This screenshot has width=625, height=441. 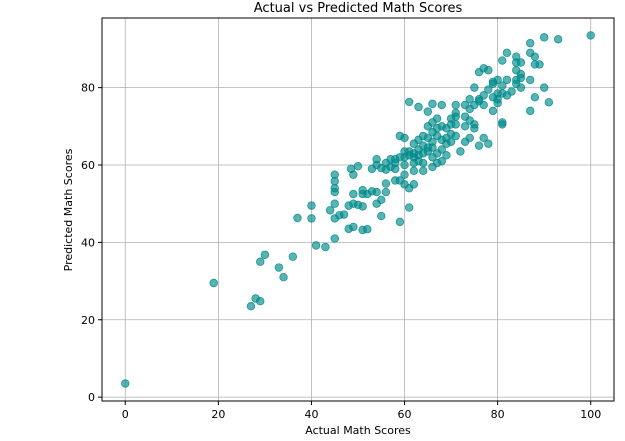 What do you see at coordinates (358, 430) in the screenshot?
I see `x-axis-label: Actual Math Scores` at bounding box center [358, 430].